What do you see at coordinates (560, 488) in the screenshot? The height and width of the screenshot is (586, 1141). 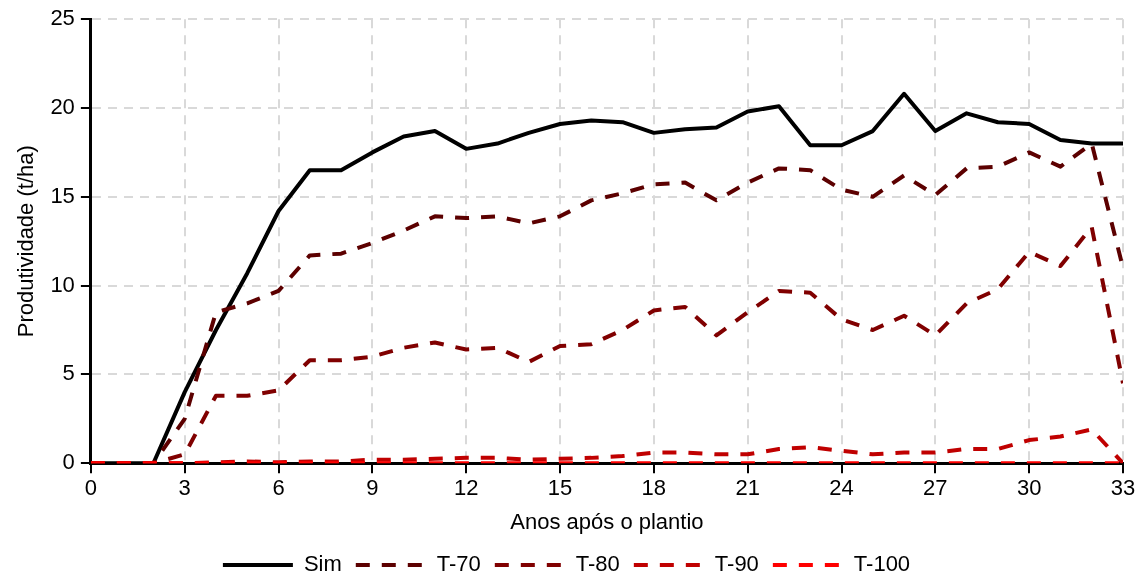 I see `x-tick-label: 15` at bounding box center [560, 488].